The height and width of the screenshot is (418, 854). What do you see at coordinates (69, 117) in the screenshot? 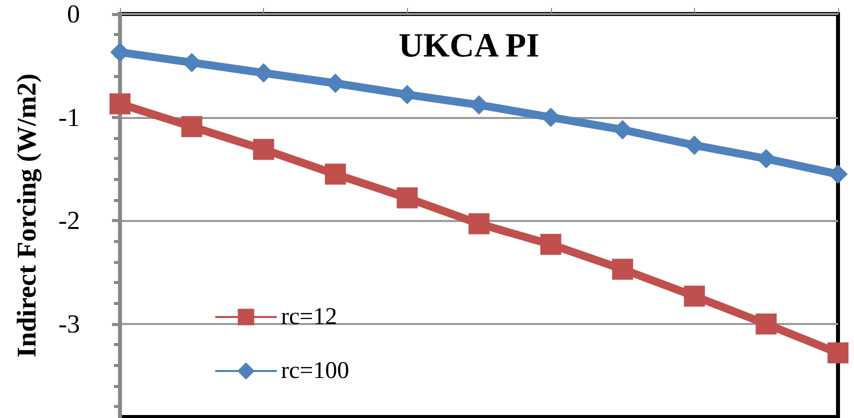
I see `y-tick-label: -1` at bounding box center [69, 117].